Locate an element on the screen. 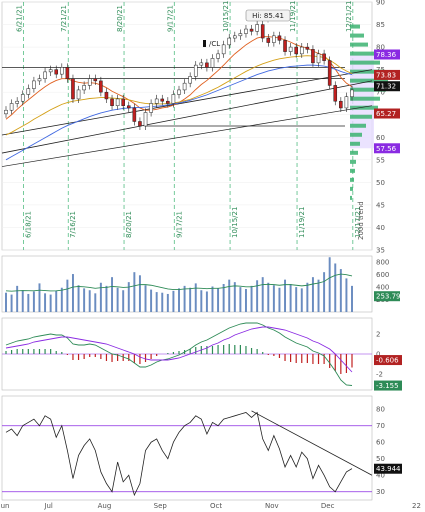  macd-tag-label: -0.606 is located at coordinates (387, 361).